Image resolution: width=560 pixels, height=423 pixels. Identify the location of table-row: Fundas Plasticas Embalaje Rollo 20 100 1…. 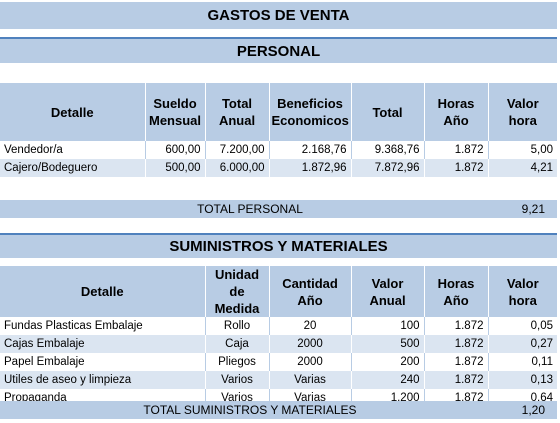
(278, 326).